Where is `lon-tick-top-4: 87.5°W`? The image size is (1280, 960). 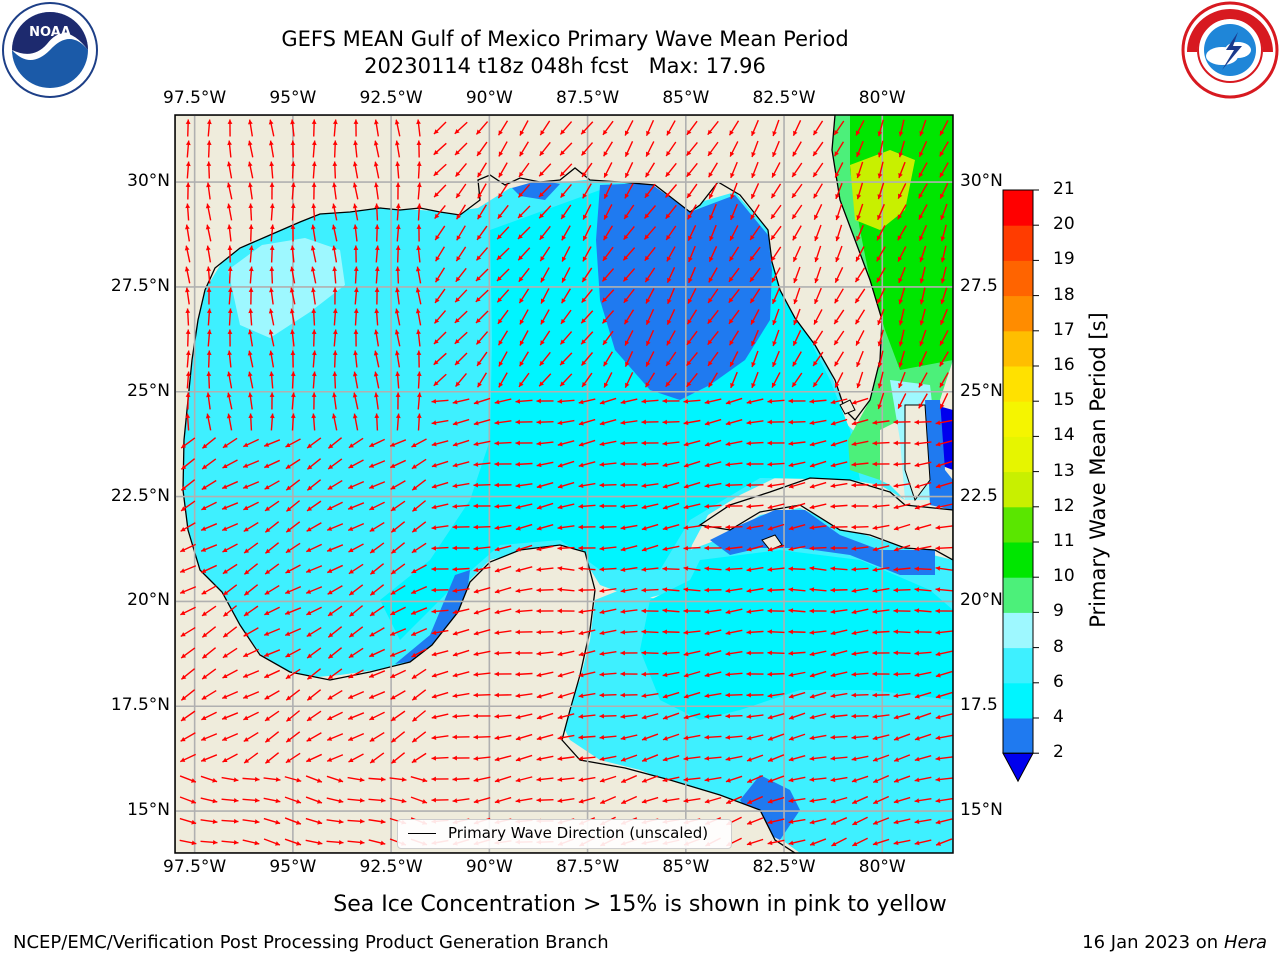
lon-tick-top-4: 87.5°W is located at coordinates (587, 98).